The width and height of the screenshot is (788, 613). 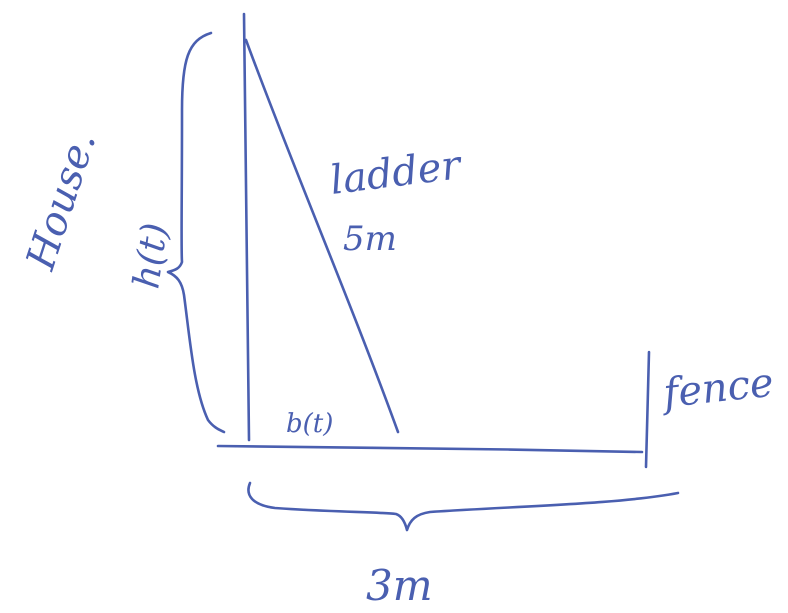 What do you see at coordinates (309, 424) in the screenshot?
I see `base-label: b(t)` at bounding box center [309, 424].